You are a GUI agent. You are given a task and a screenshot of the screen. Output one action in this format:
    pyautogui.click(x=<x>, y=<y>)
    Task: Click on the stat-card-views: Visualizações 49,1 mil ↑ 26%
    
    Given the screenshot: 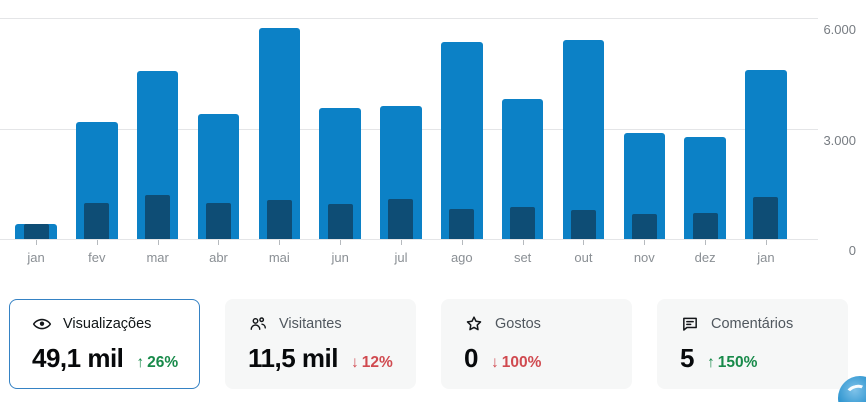 What is the action you would take?
    pyautogui.click(x=104, y=344)
    